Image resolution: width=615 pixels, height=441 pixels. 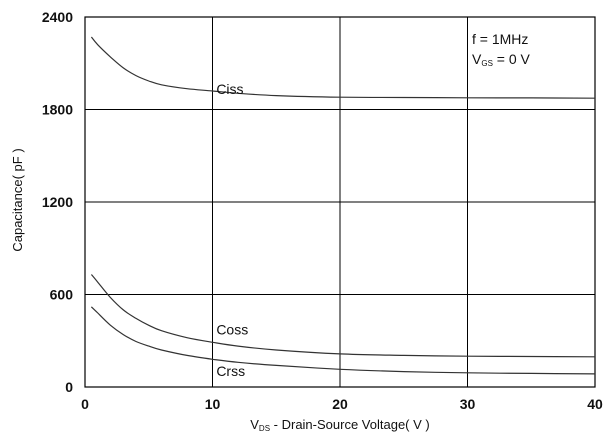 What do you see at coordinates (512, 59) in the screenshot?
I see `vgs-annotation-text: = 0 V` at bounding box center [512, 59].